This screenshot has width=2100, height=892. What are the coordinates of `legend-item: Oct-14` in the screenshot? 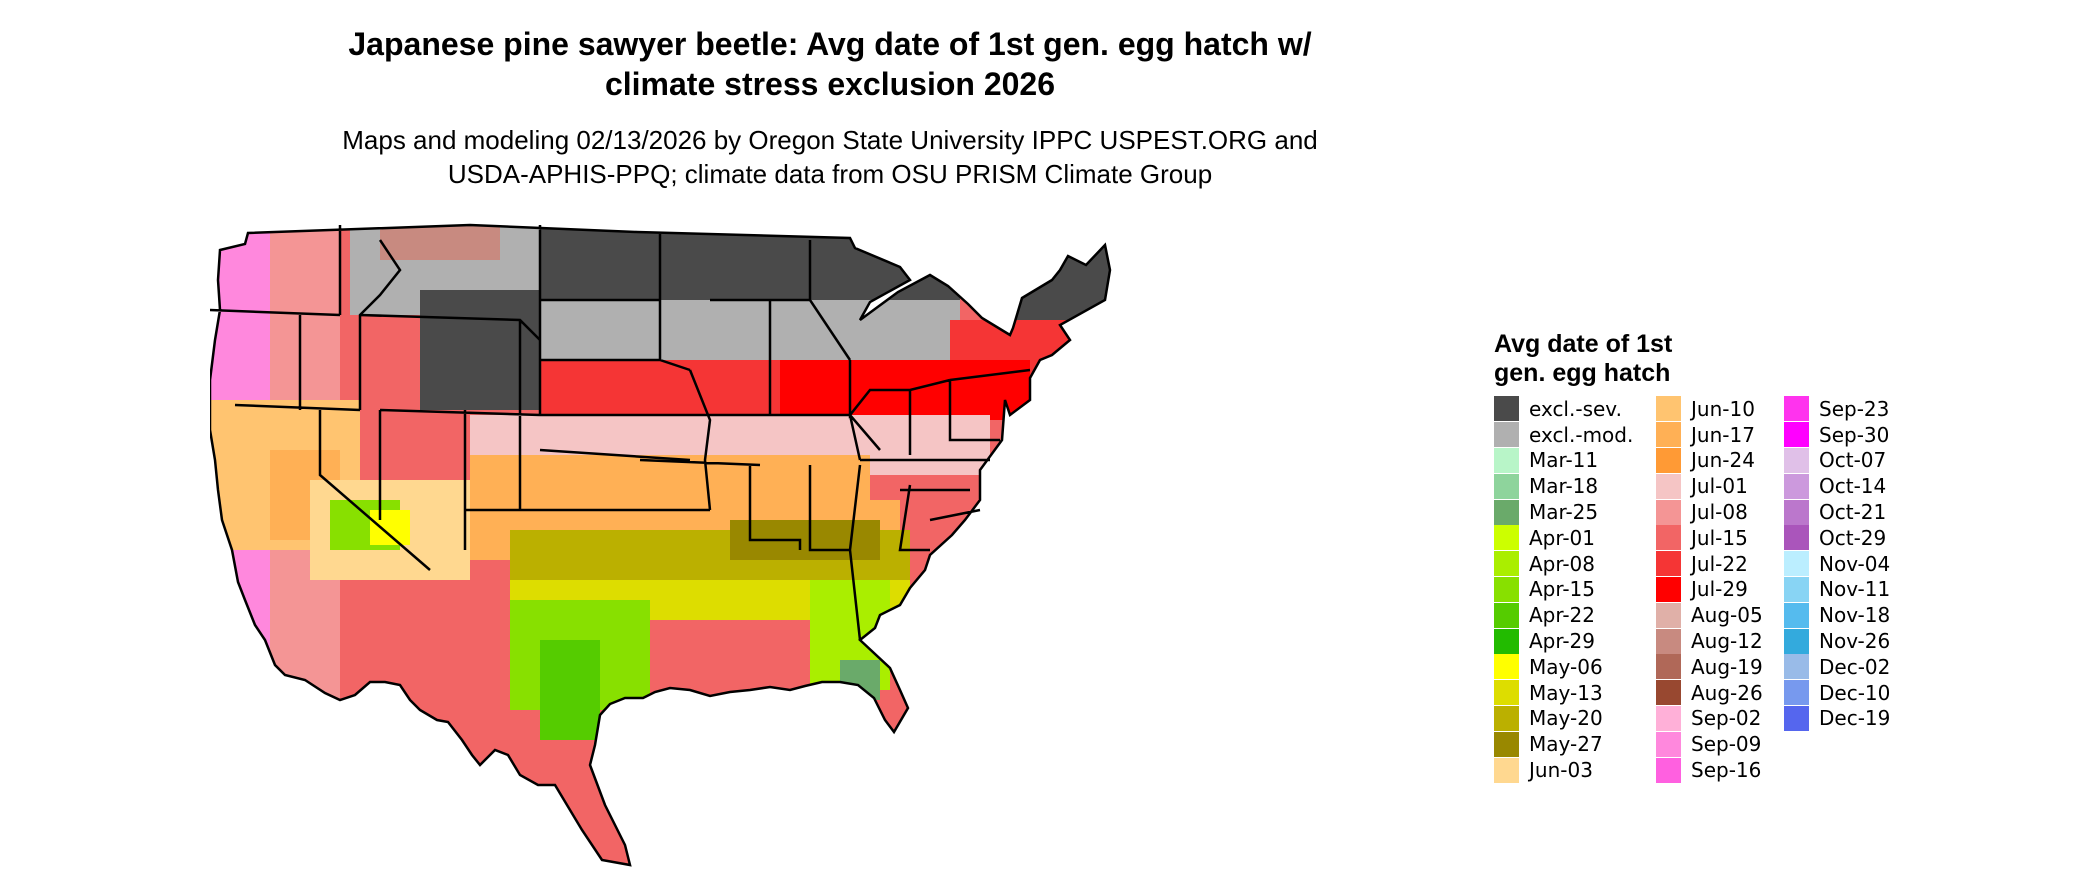 It's located at (1837, 486).